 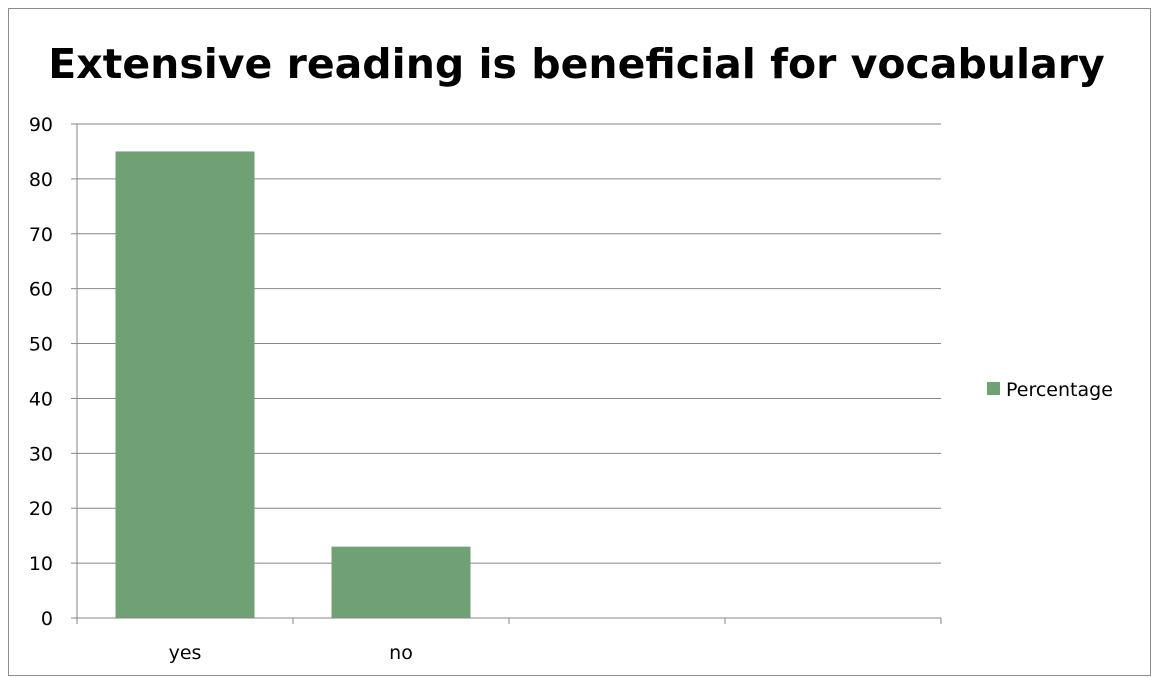 I want to click on y-tick-label-40: 40, so click(x=41, y=399).